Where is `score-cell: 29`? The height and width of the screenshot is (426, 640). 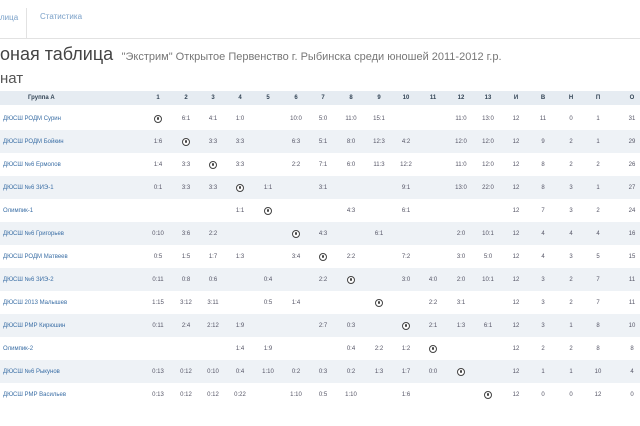 score-cell: 29 is located at coordinates (632, 141).